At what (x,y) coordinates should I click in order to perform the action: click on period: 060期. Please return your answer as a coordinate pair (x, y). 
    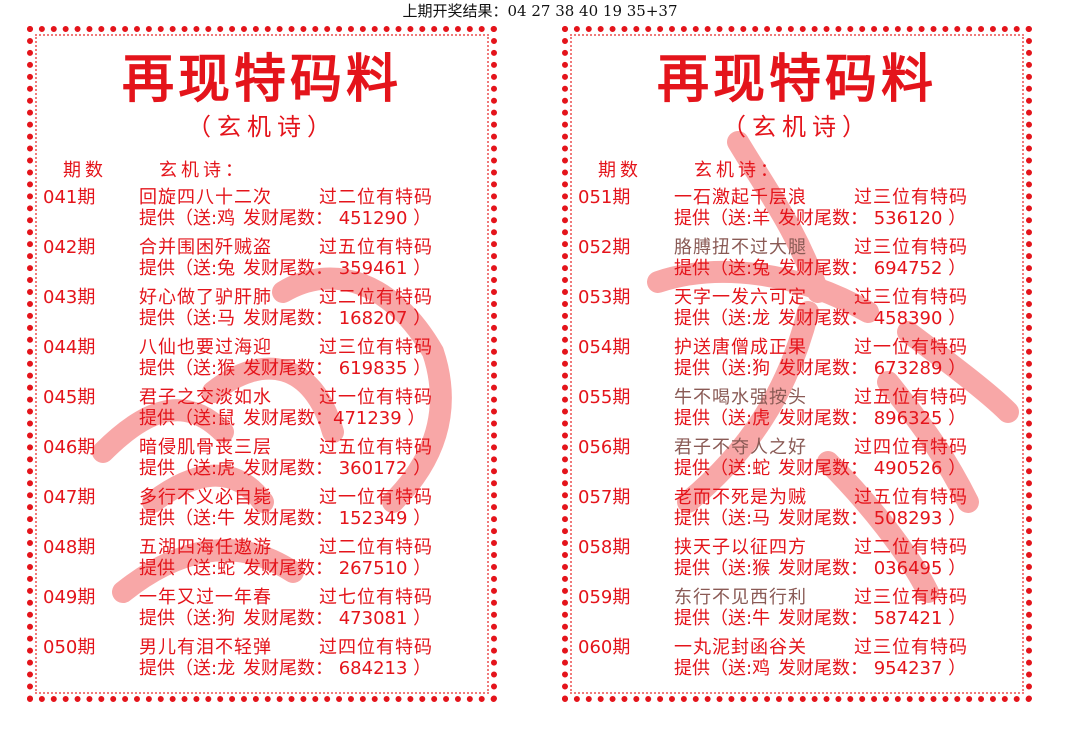
    Looking at the image, I should click on (604, 647).